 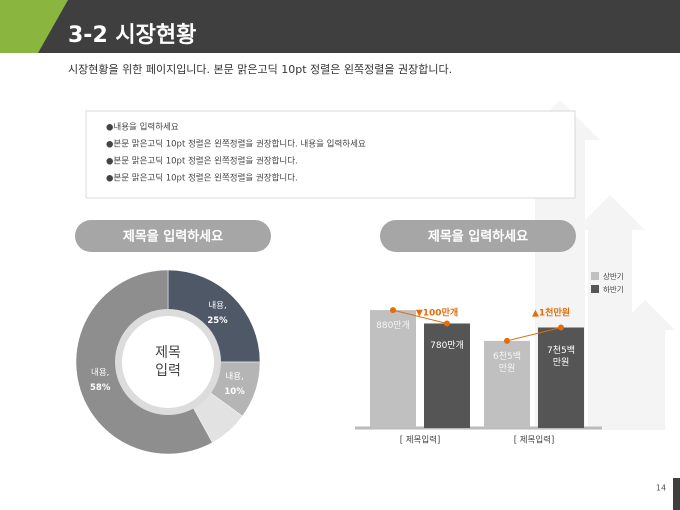 What do you see at coordinates (34, 26) in the screenshot?
I see `header-accent` at bounding box center [34, 26].